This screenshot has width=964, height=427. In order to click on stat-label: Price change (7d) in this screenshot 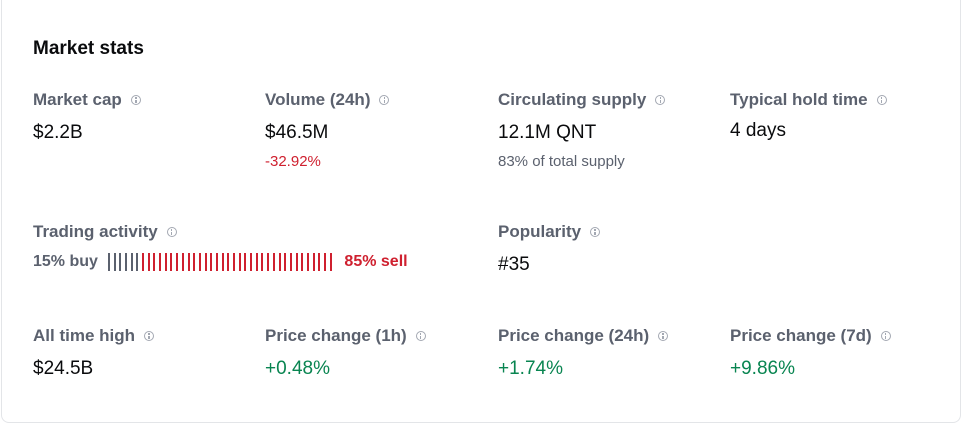, I will do `click(801, 335)`.